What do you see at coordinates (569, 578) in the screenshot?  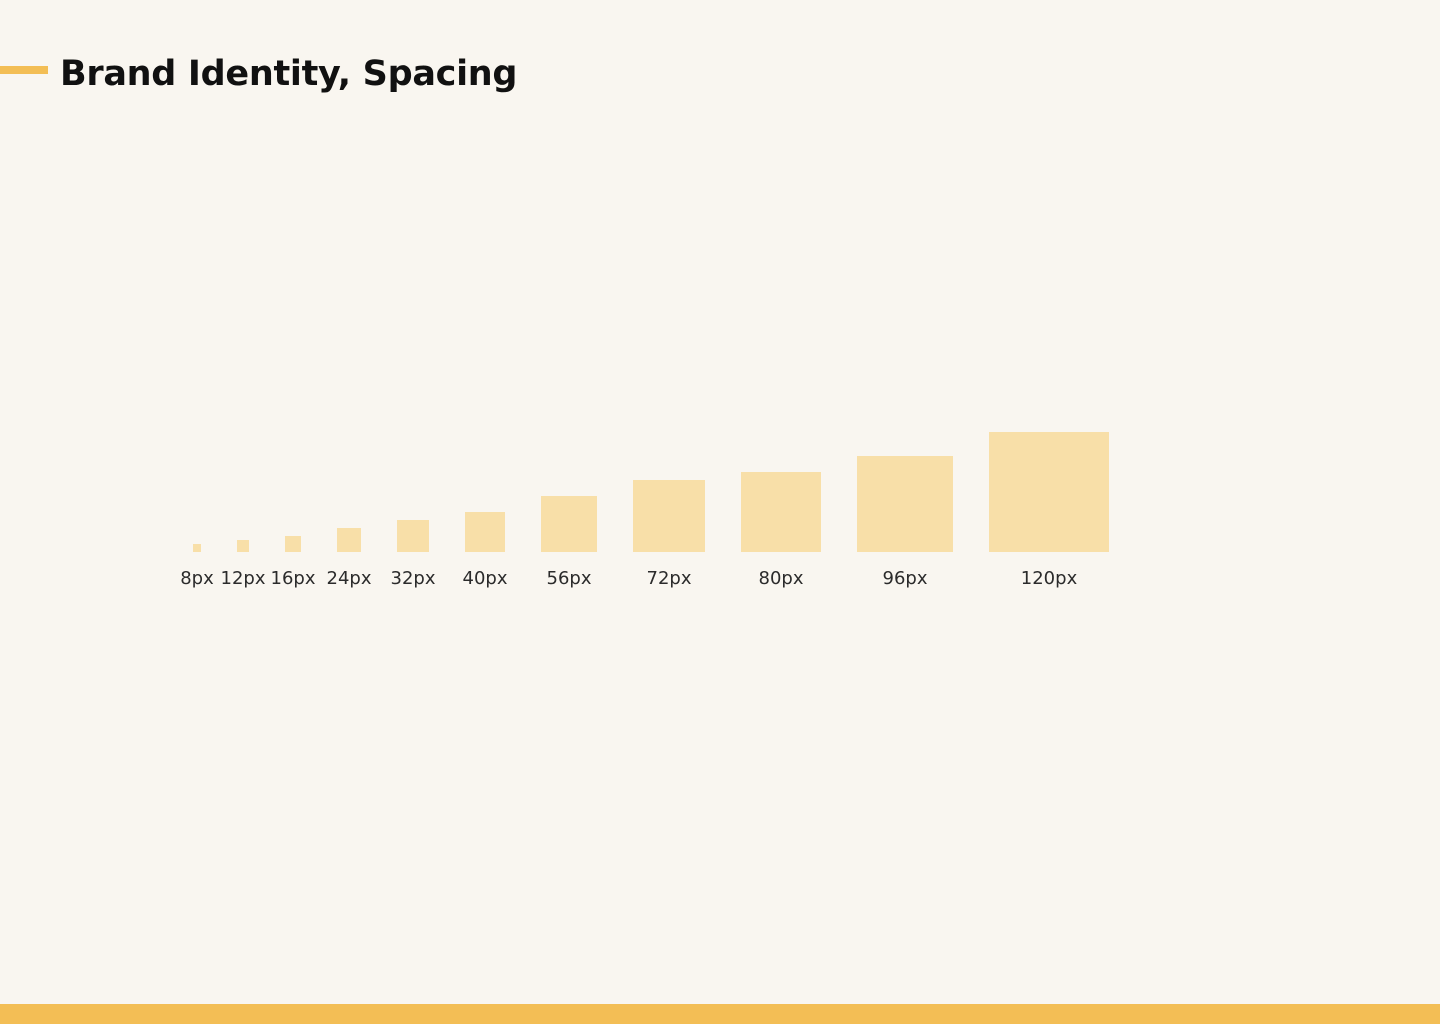 I see `spacing-label-56: 56px` at bounding box center [569, 578].